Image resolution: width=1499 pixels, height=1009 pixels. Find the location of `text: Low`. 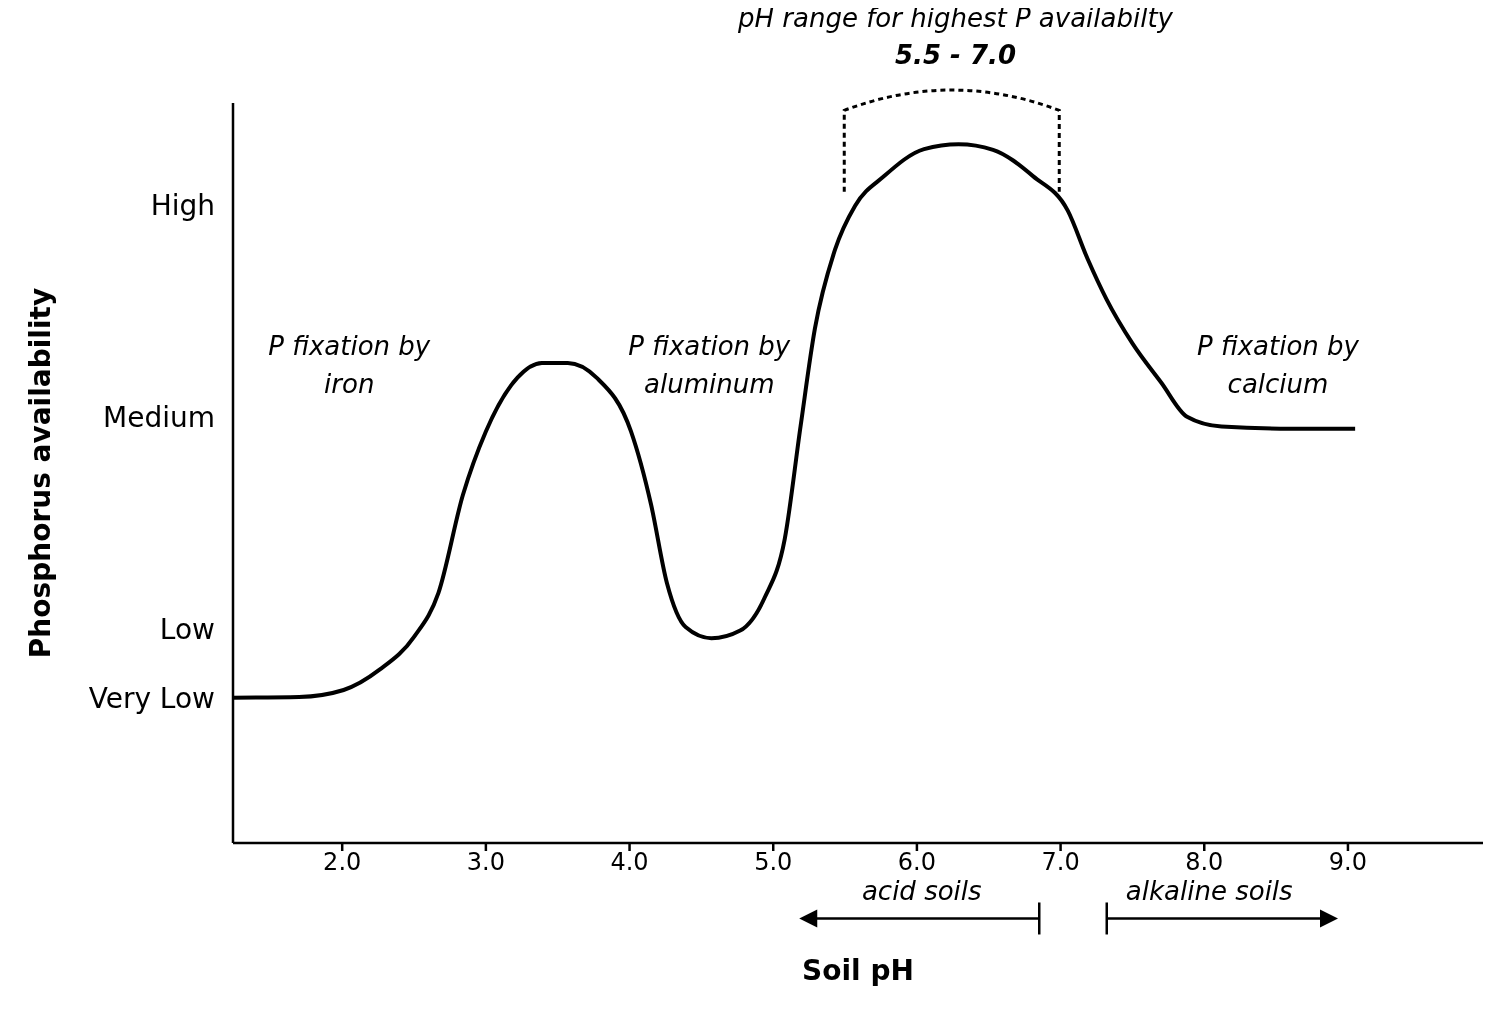

text: Low is located at coordinates (187, 630).